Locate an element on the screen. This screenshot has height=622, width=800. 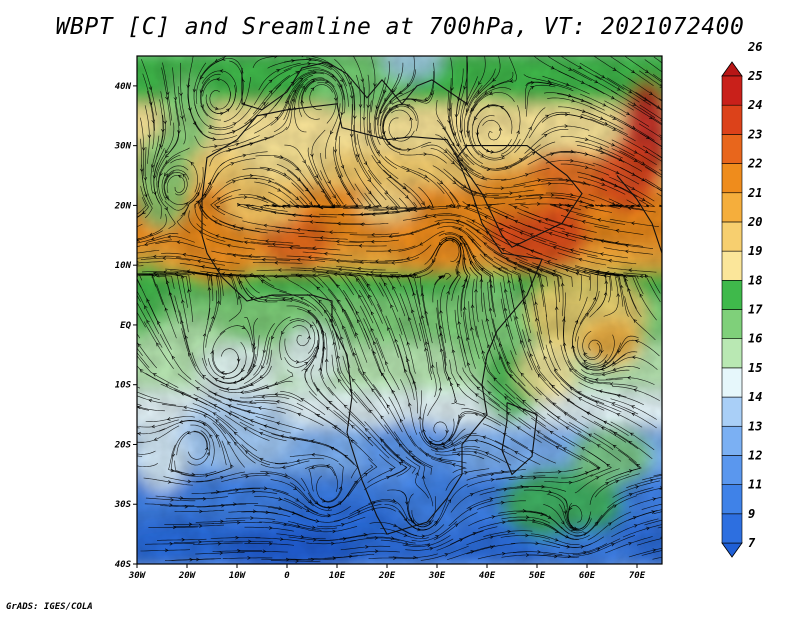
colorbar-label: 22 is located at coordinates (754, 164).